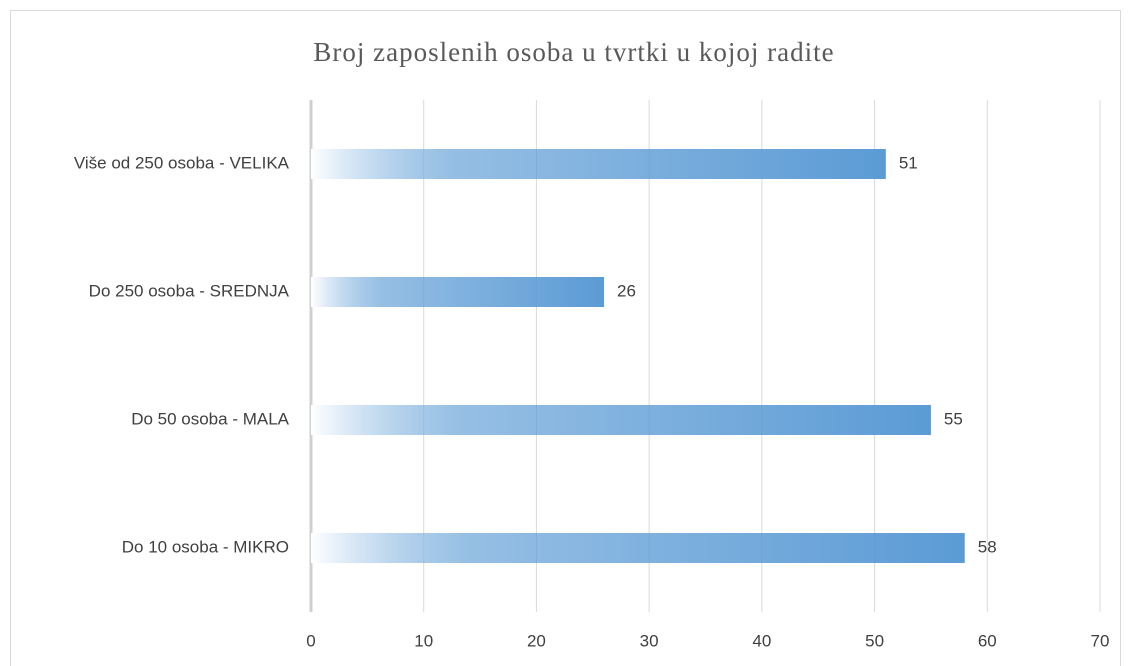 This screenshot has width=1131, height=666. What do you see at coordinates (649, 640) in the screenshot?
I see `x-tick-label: 30` at bounding box center [649, 640].